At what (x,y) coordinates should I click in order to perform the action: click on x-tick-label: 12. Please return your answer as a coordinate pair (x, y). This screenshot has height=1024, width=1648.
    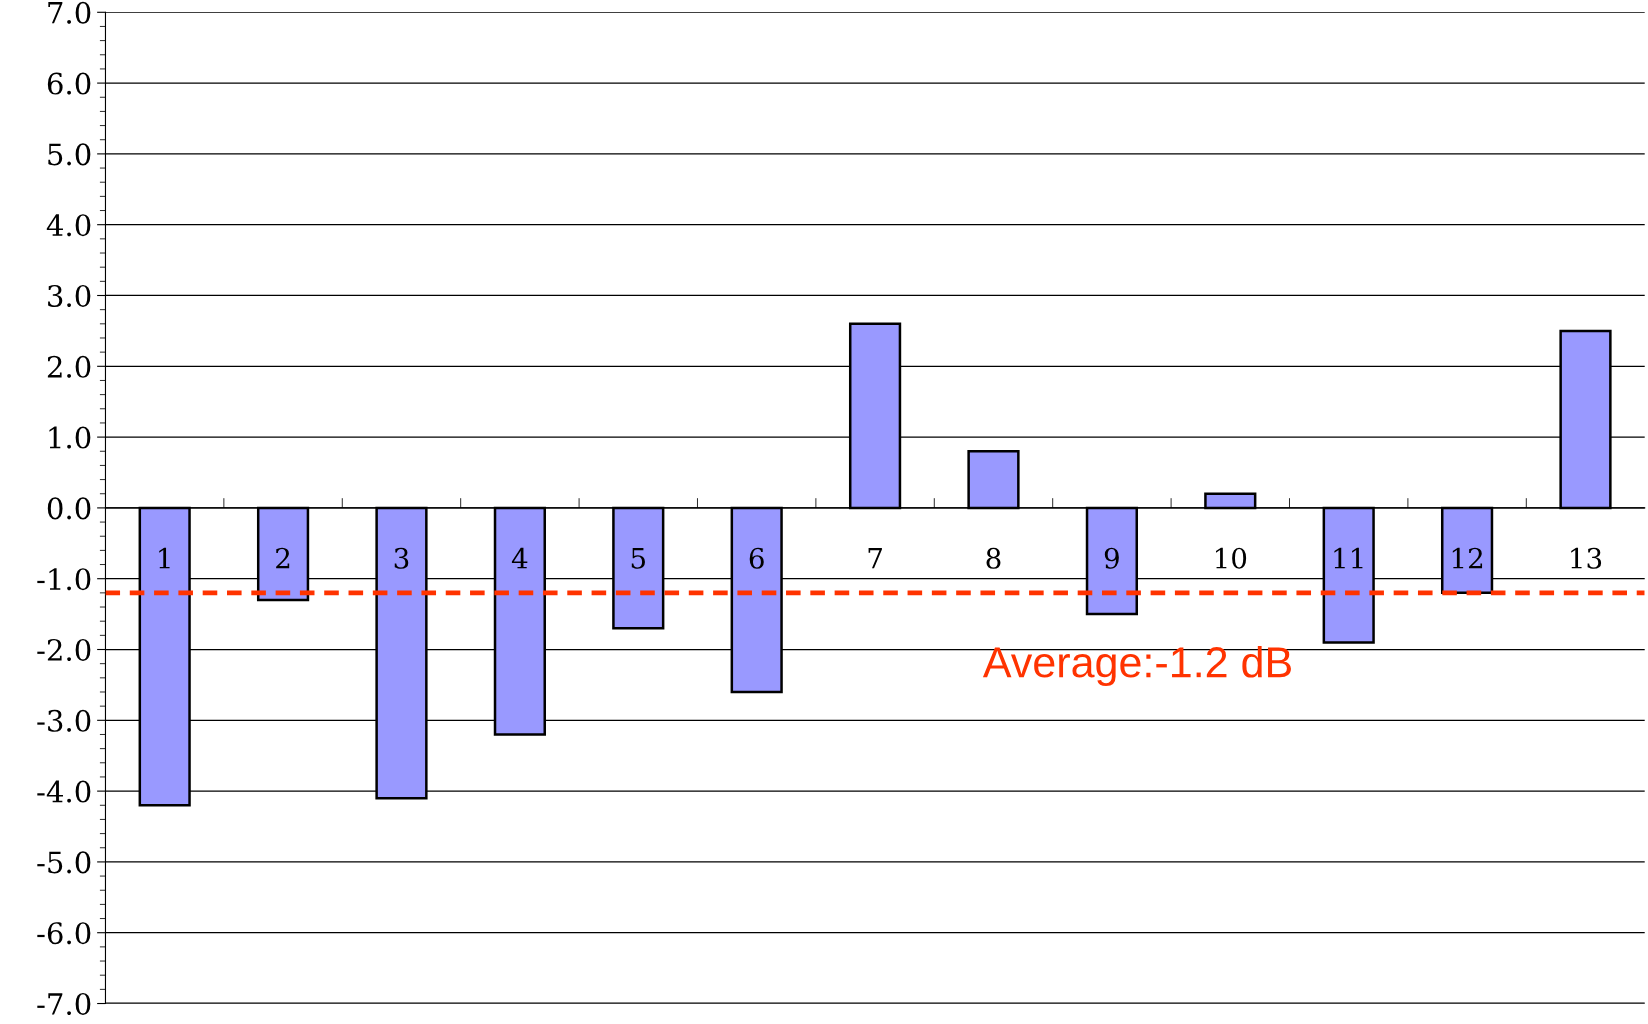
    Looking at the image, I should click on (1467, 558).